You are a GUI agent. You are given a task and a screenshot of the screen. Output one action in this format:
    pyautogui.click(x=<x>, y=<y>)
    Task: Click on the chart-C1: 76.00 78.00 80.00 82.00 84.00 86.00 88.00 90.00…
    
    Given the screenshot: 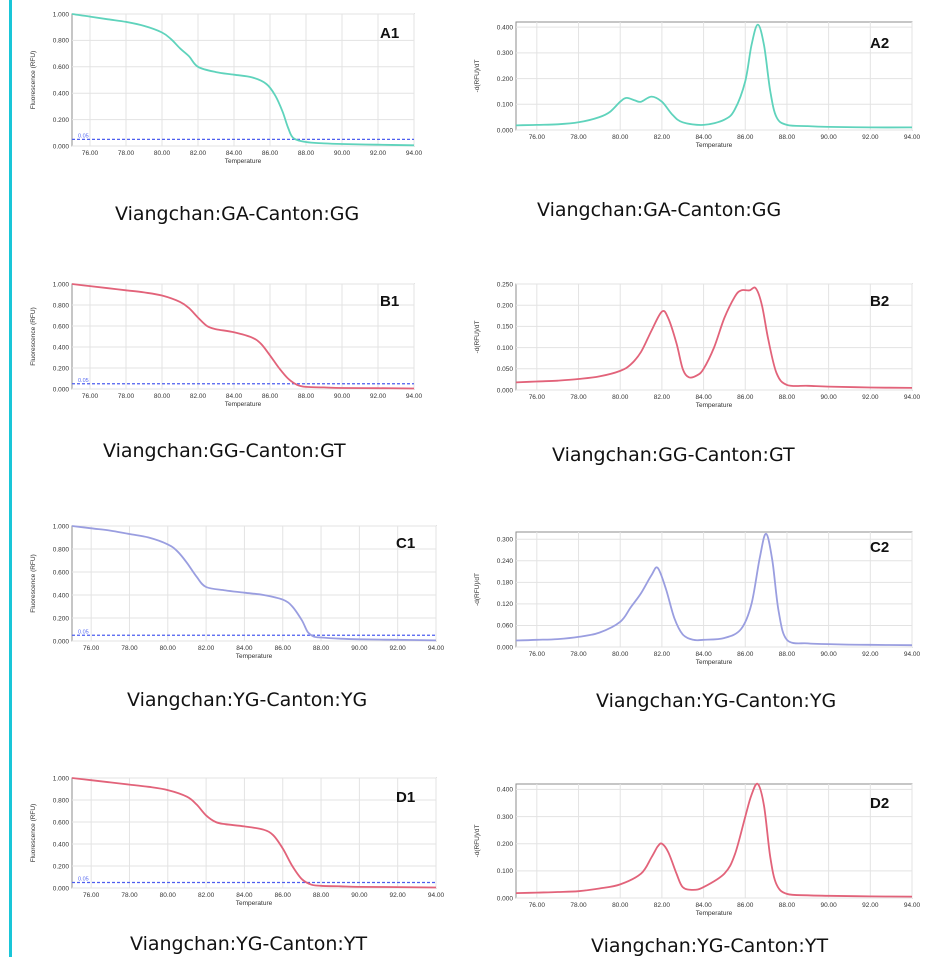 What is the action you would take?
    pyautogui.click(x=237, y=591)
    